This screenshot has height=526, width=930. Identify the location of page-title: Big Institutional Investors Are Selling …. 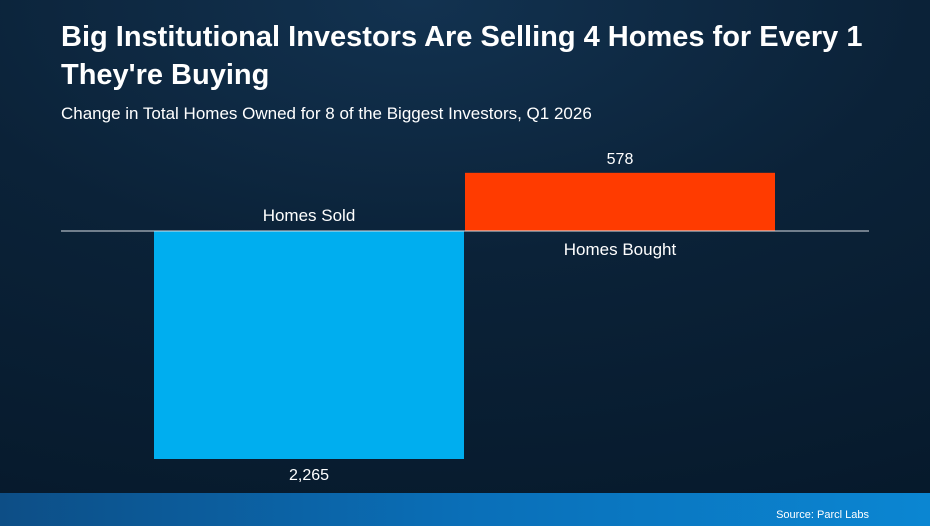
(462, 56).